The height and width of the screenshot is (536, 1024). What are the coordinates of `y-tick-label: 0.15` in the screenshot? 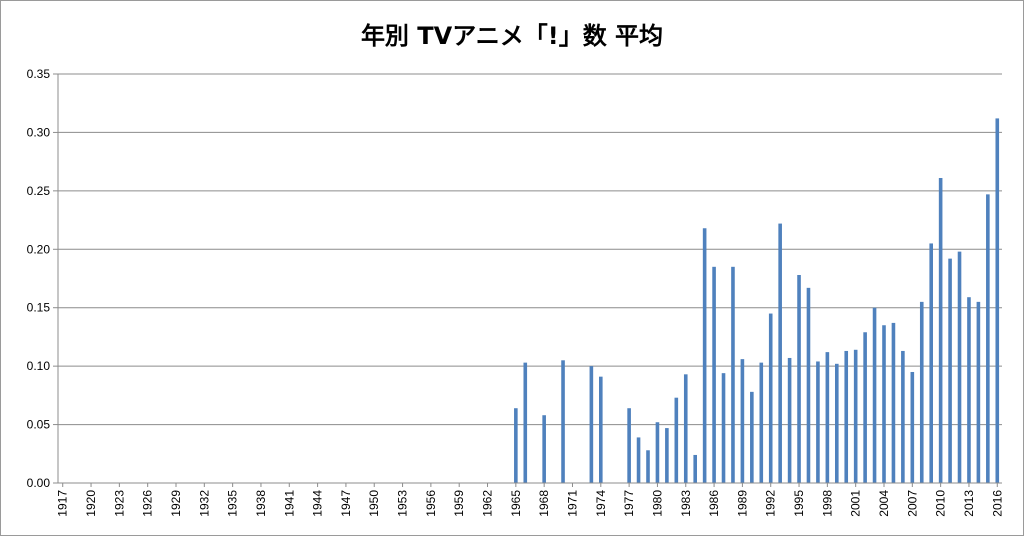 It's located at (39, 308).